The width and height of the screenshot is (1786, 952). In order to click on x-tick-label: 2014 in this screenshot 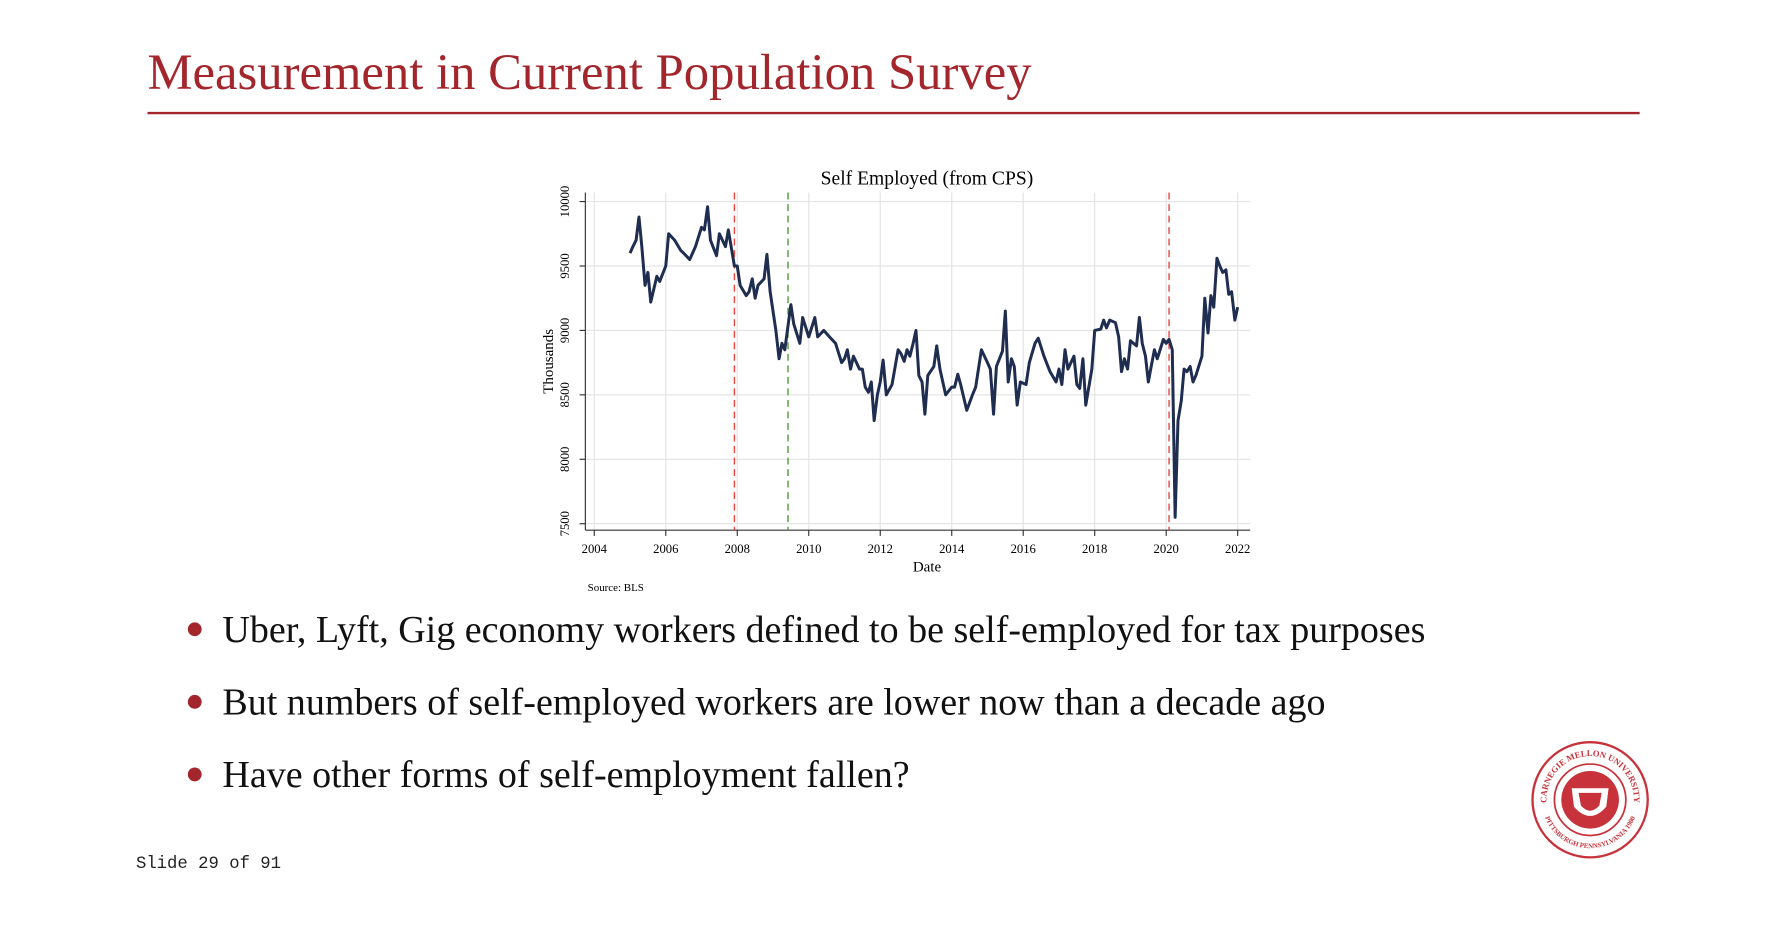, I will do `click(952, 549)`.